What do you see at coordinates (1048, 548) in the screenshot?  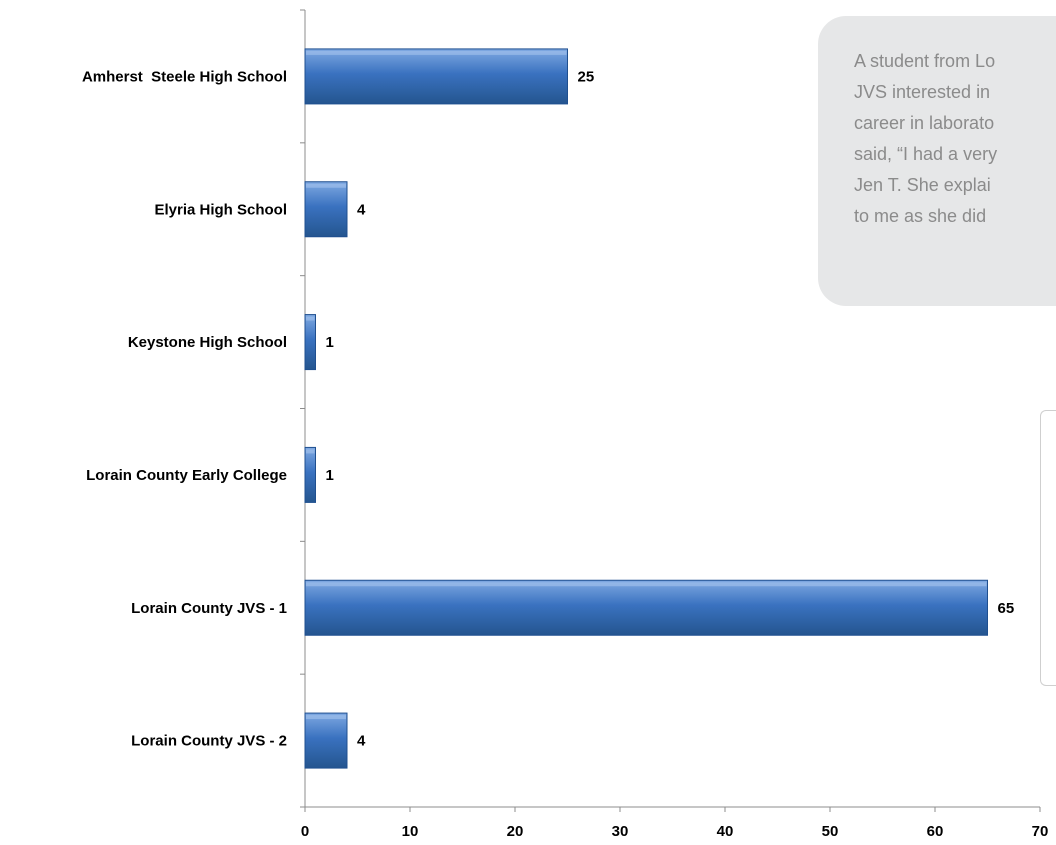 I see `side-panel` at bounding box center [1048, 548].